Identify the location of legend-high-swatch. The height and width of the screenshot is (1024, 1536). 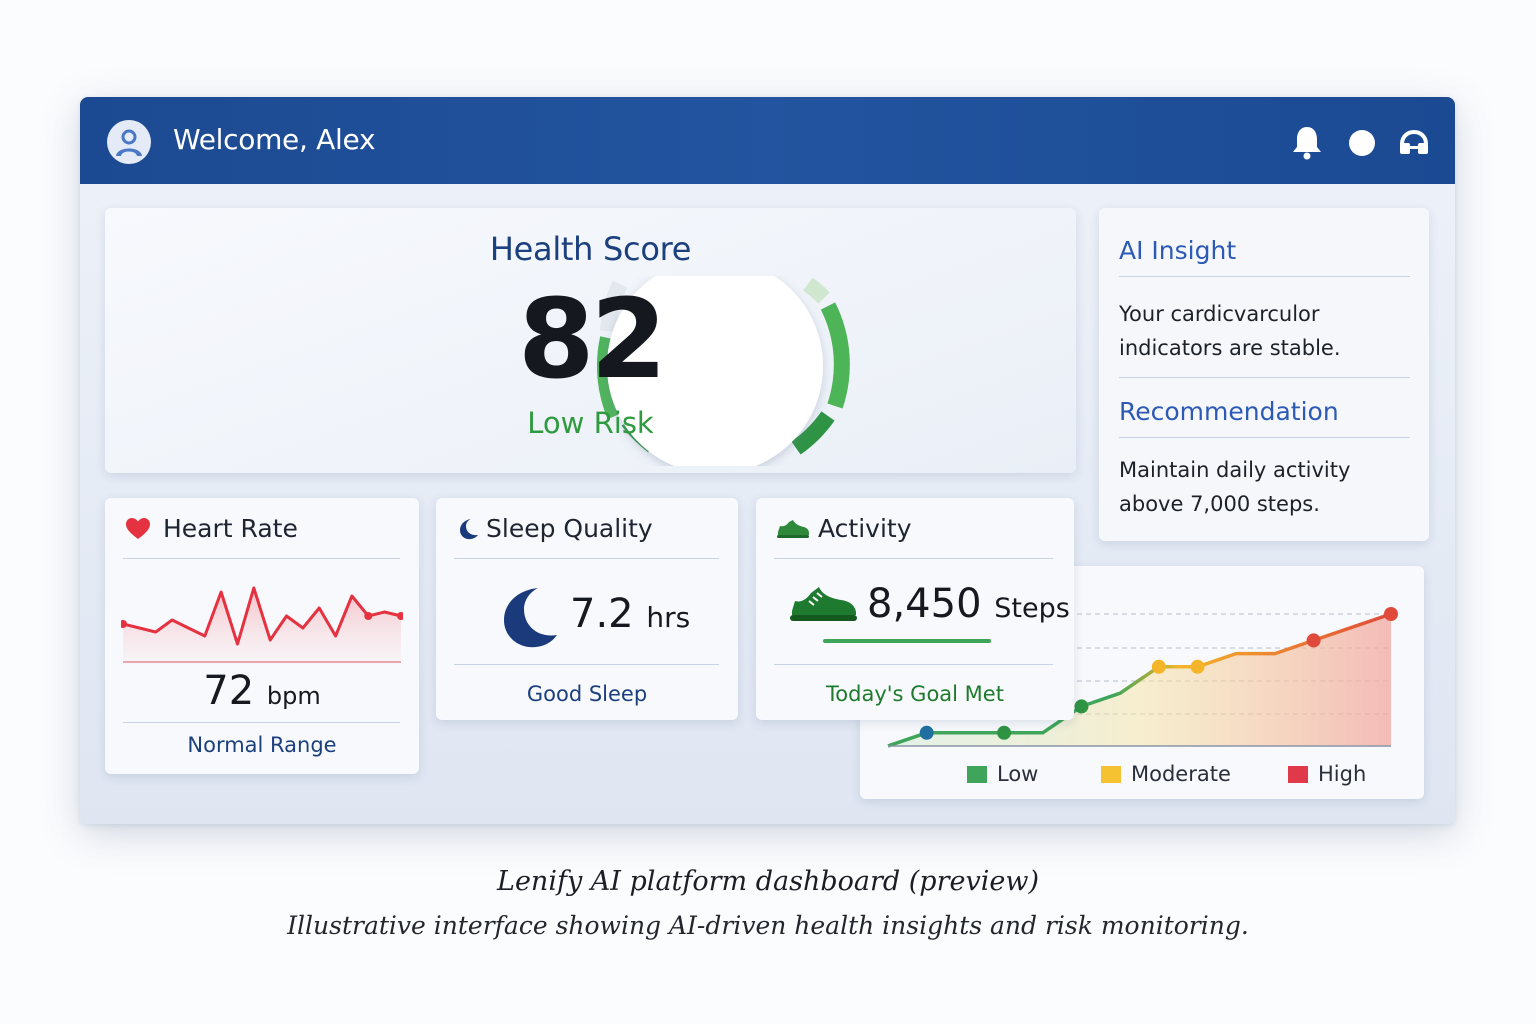
(1298, 774).